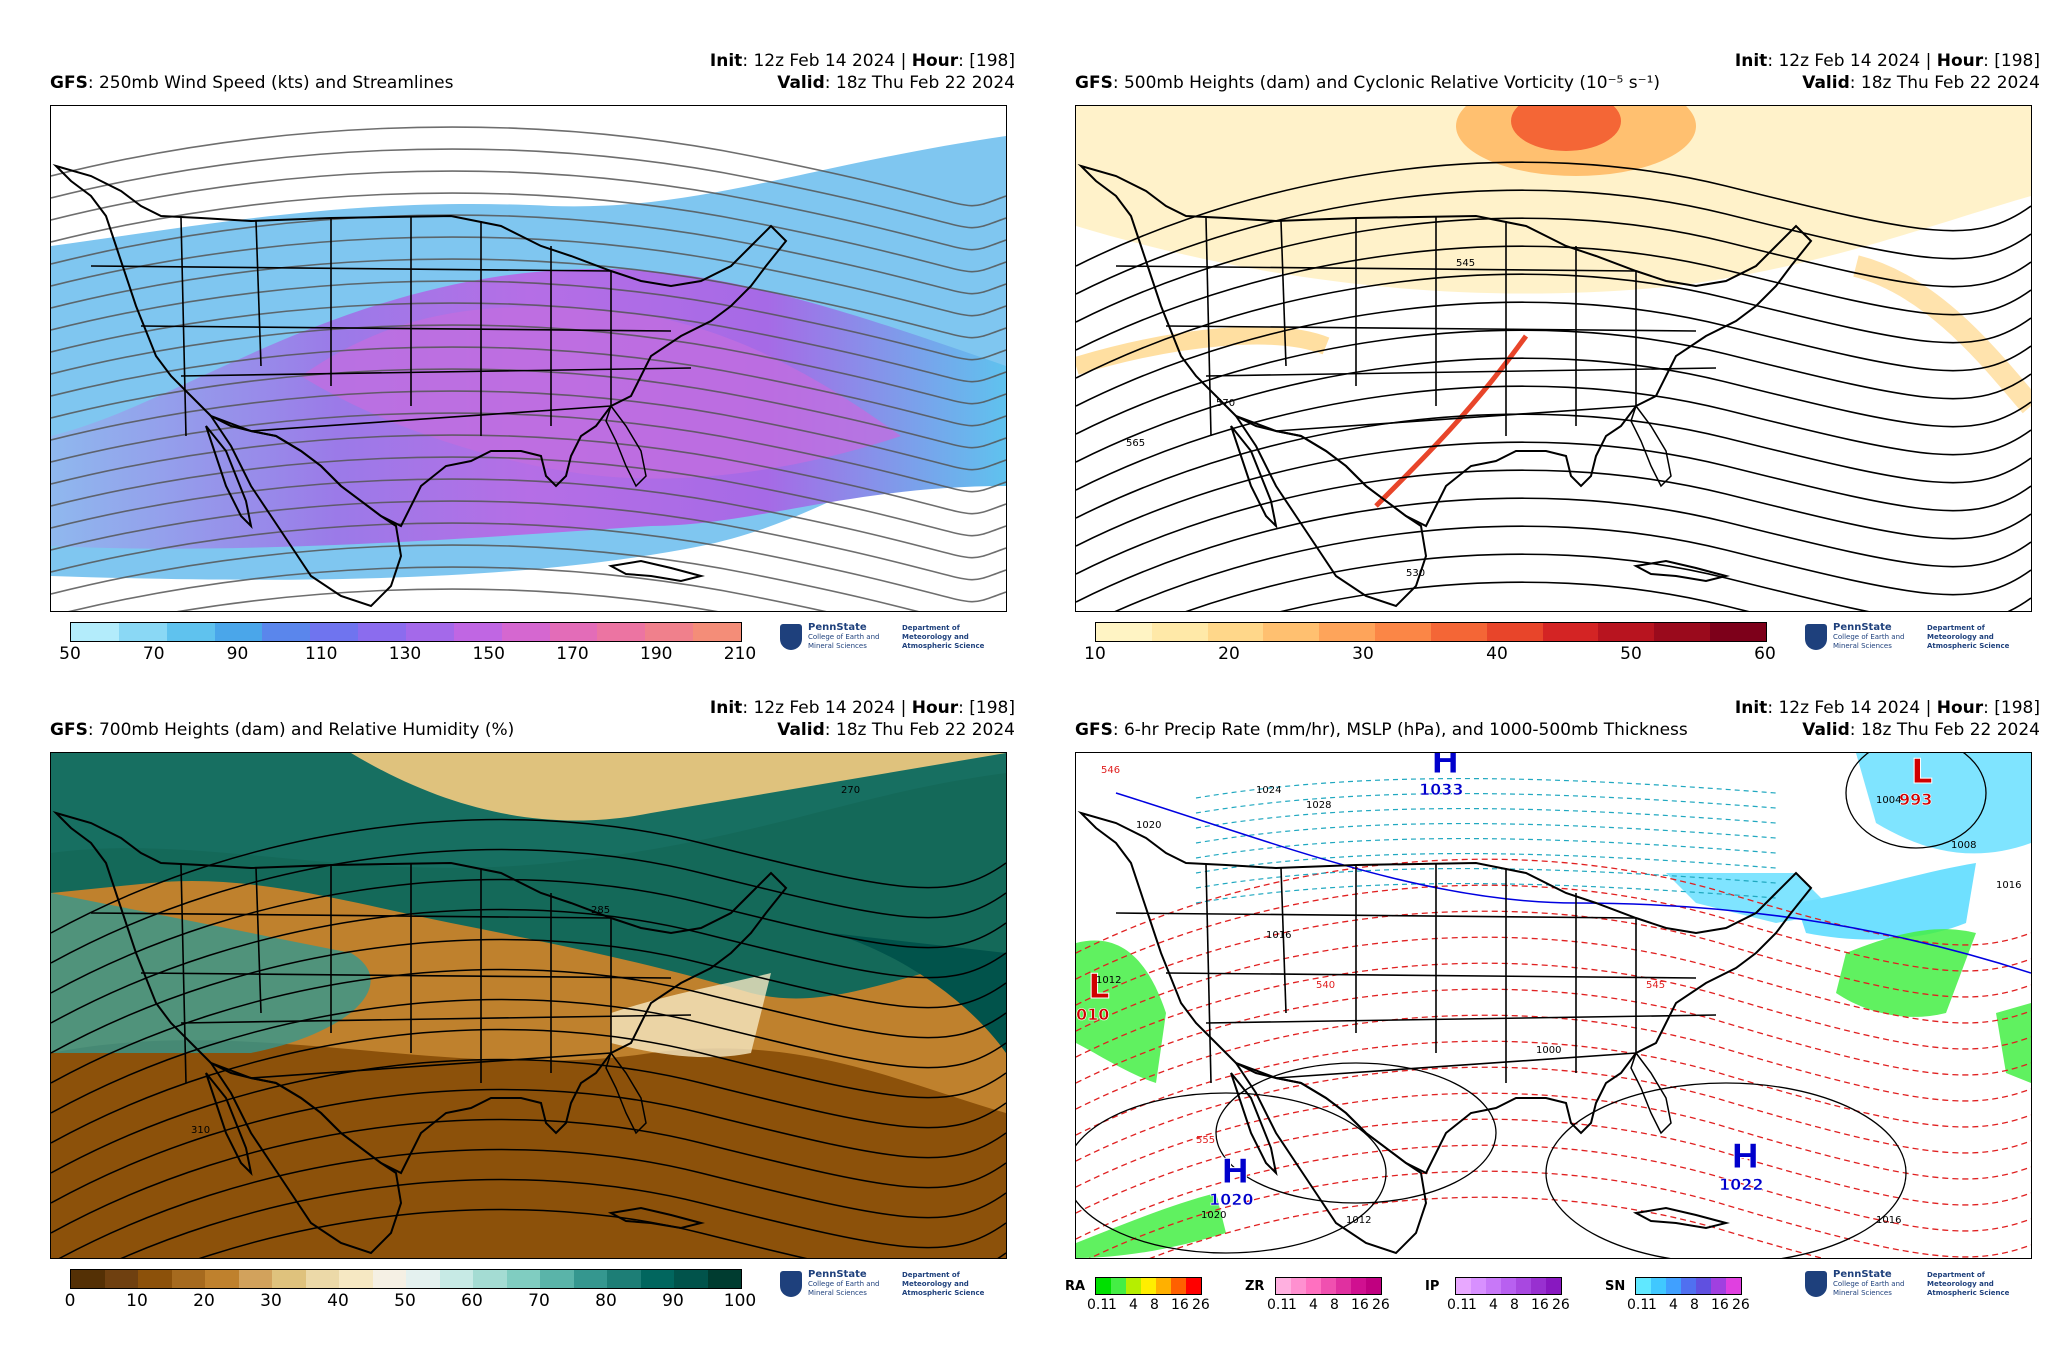 This screenshot has width=2070, height=1365. What do you see at coordinates (200, 1130) in the screenshot?
I see `height-contour-label: 310` at bounding box center [200, 1130].